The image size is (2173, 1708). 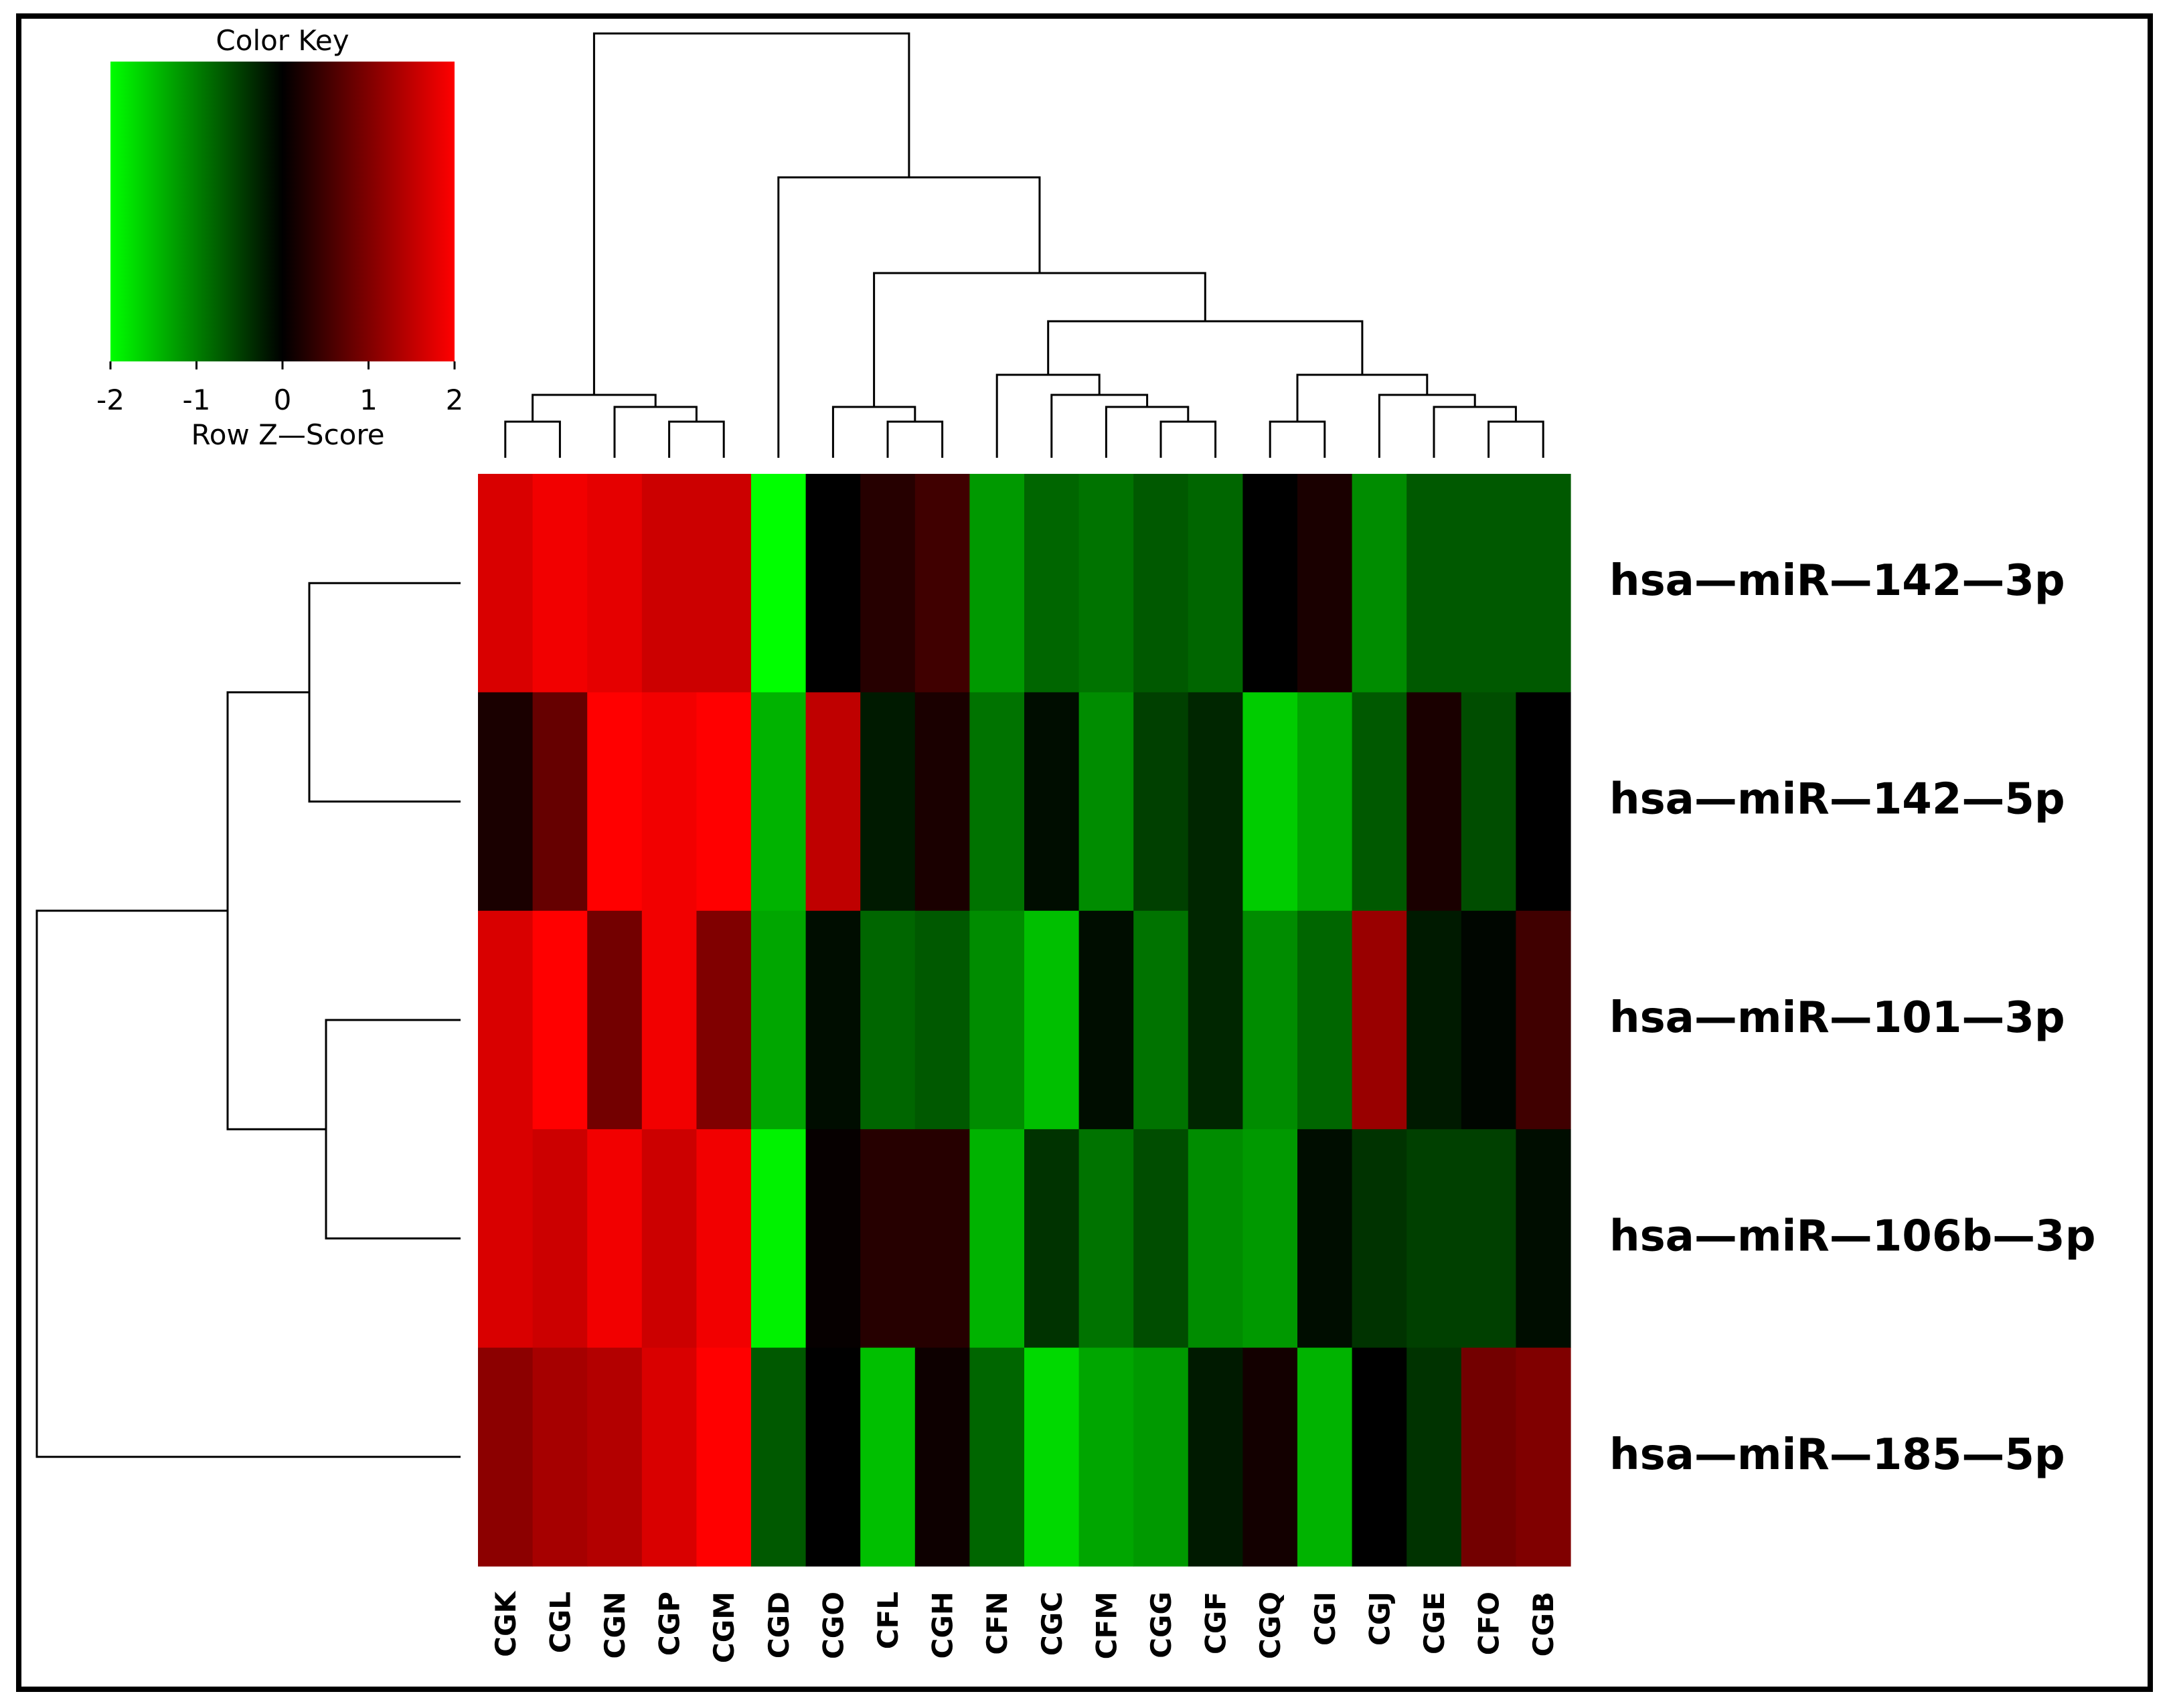 What do you see at coordinates (669, 1624) in the screenshot?
I see `column-label: CGP` at bounding box center [669, 1624].